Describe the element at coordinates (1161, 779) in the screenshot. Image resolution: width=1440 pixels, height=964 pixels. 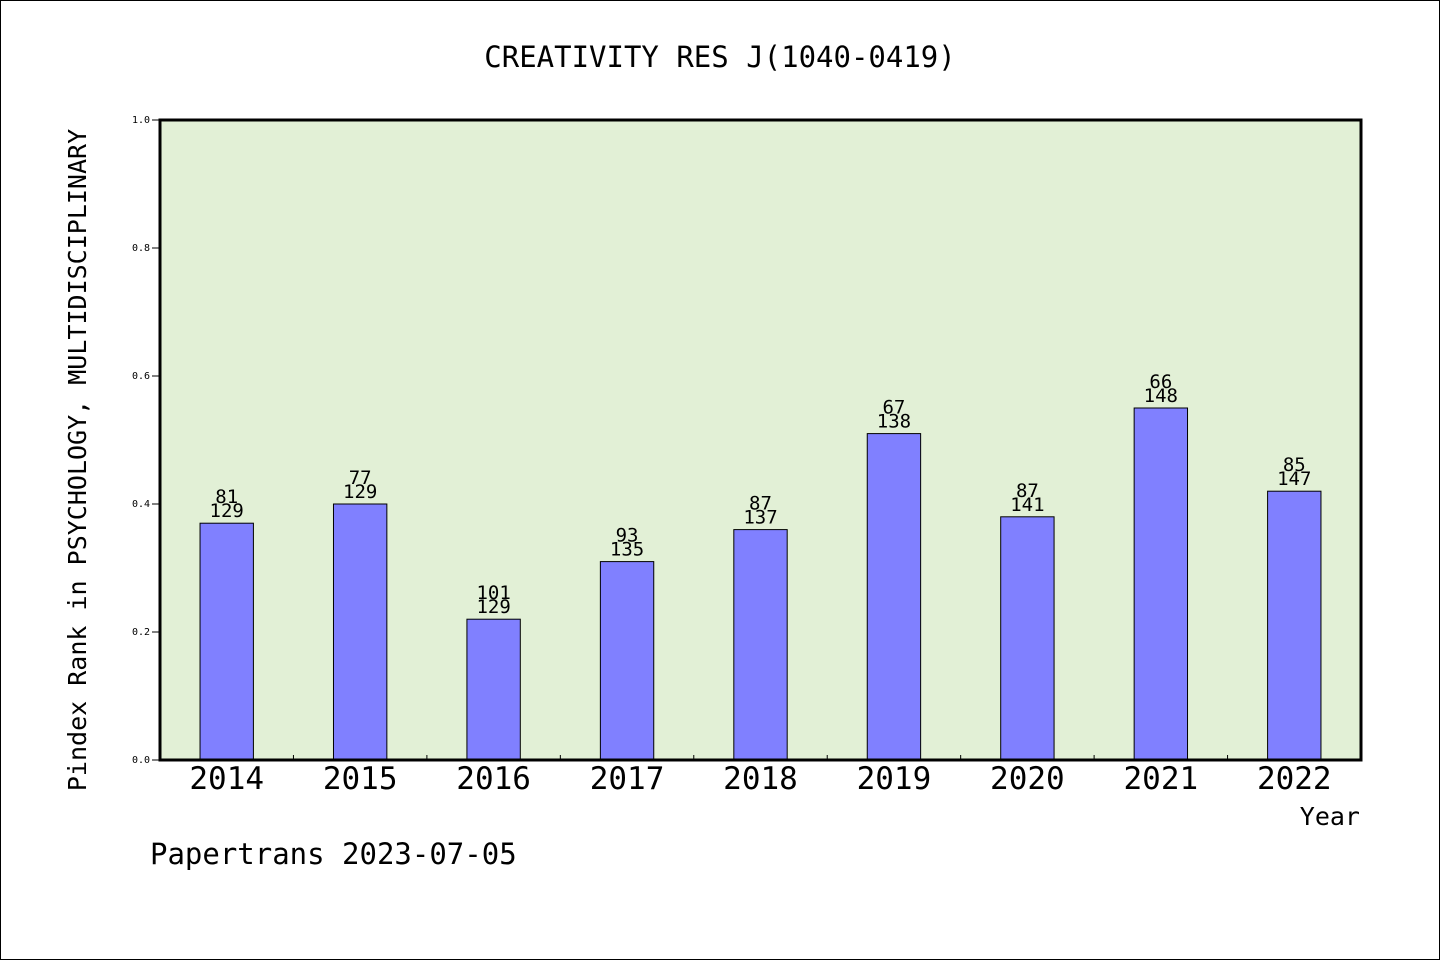
I see `x-tick-label-2021: 2021` at that location.